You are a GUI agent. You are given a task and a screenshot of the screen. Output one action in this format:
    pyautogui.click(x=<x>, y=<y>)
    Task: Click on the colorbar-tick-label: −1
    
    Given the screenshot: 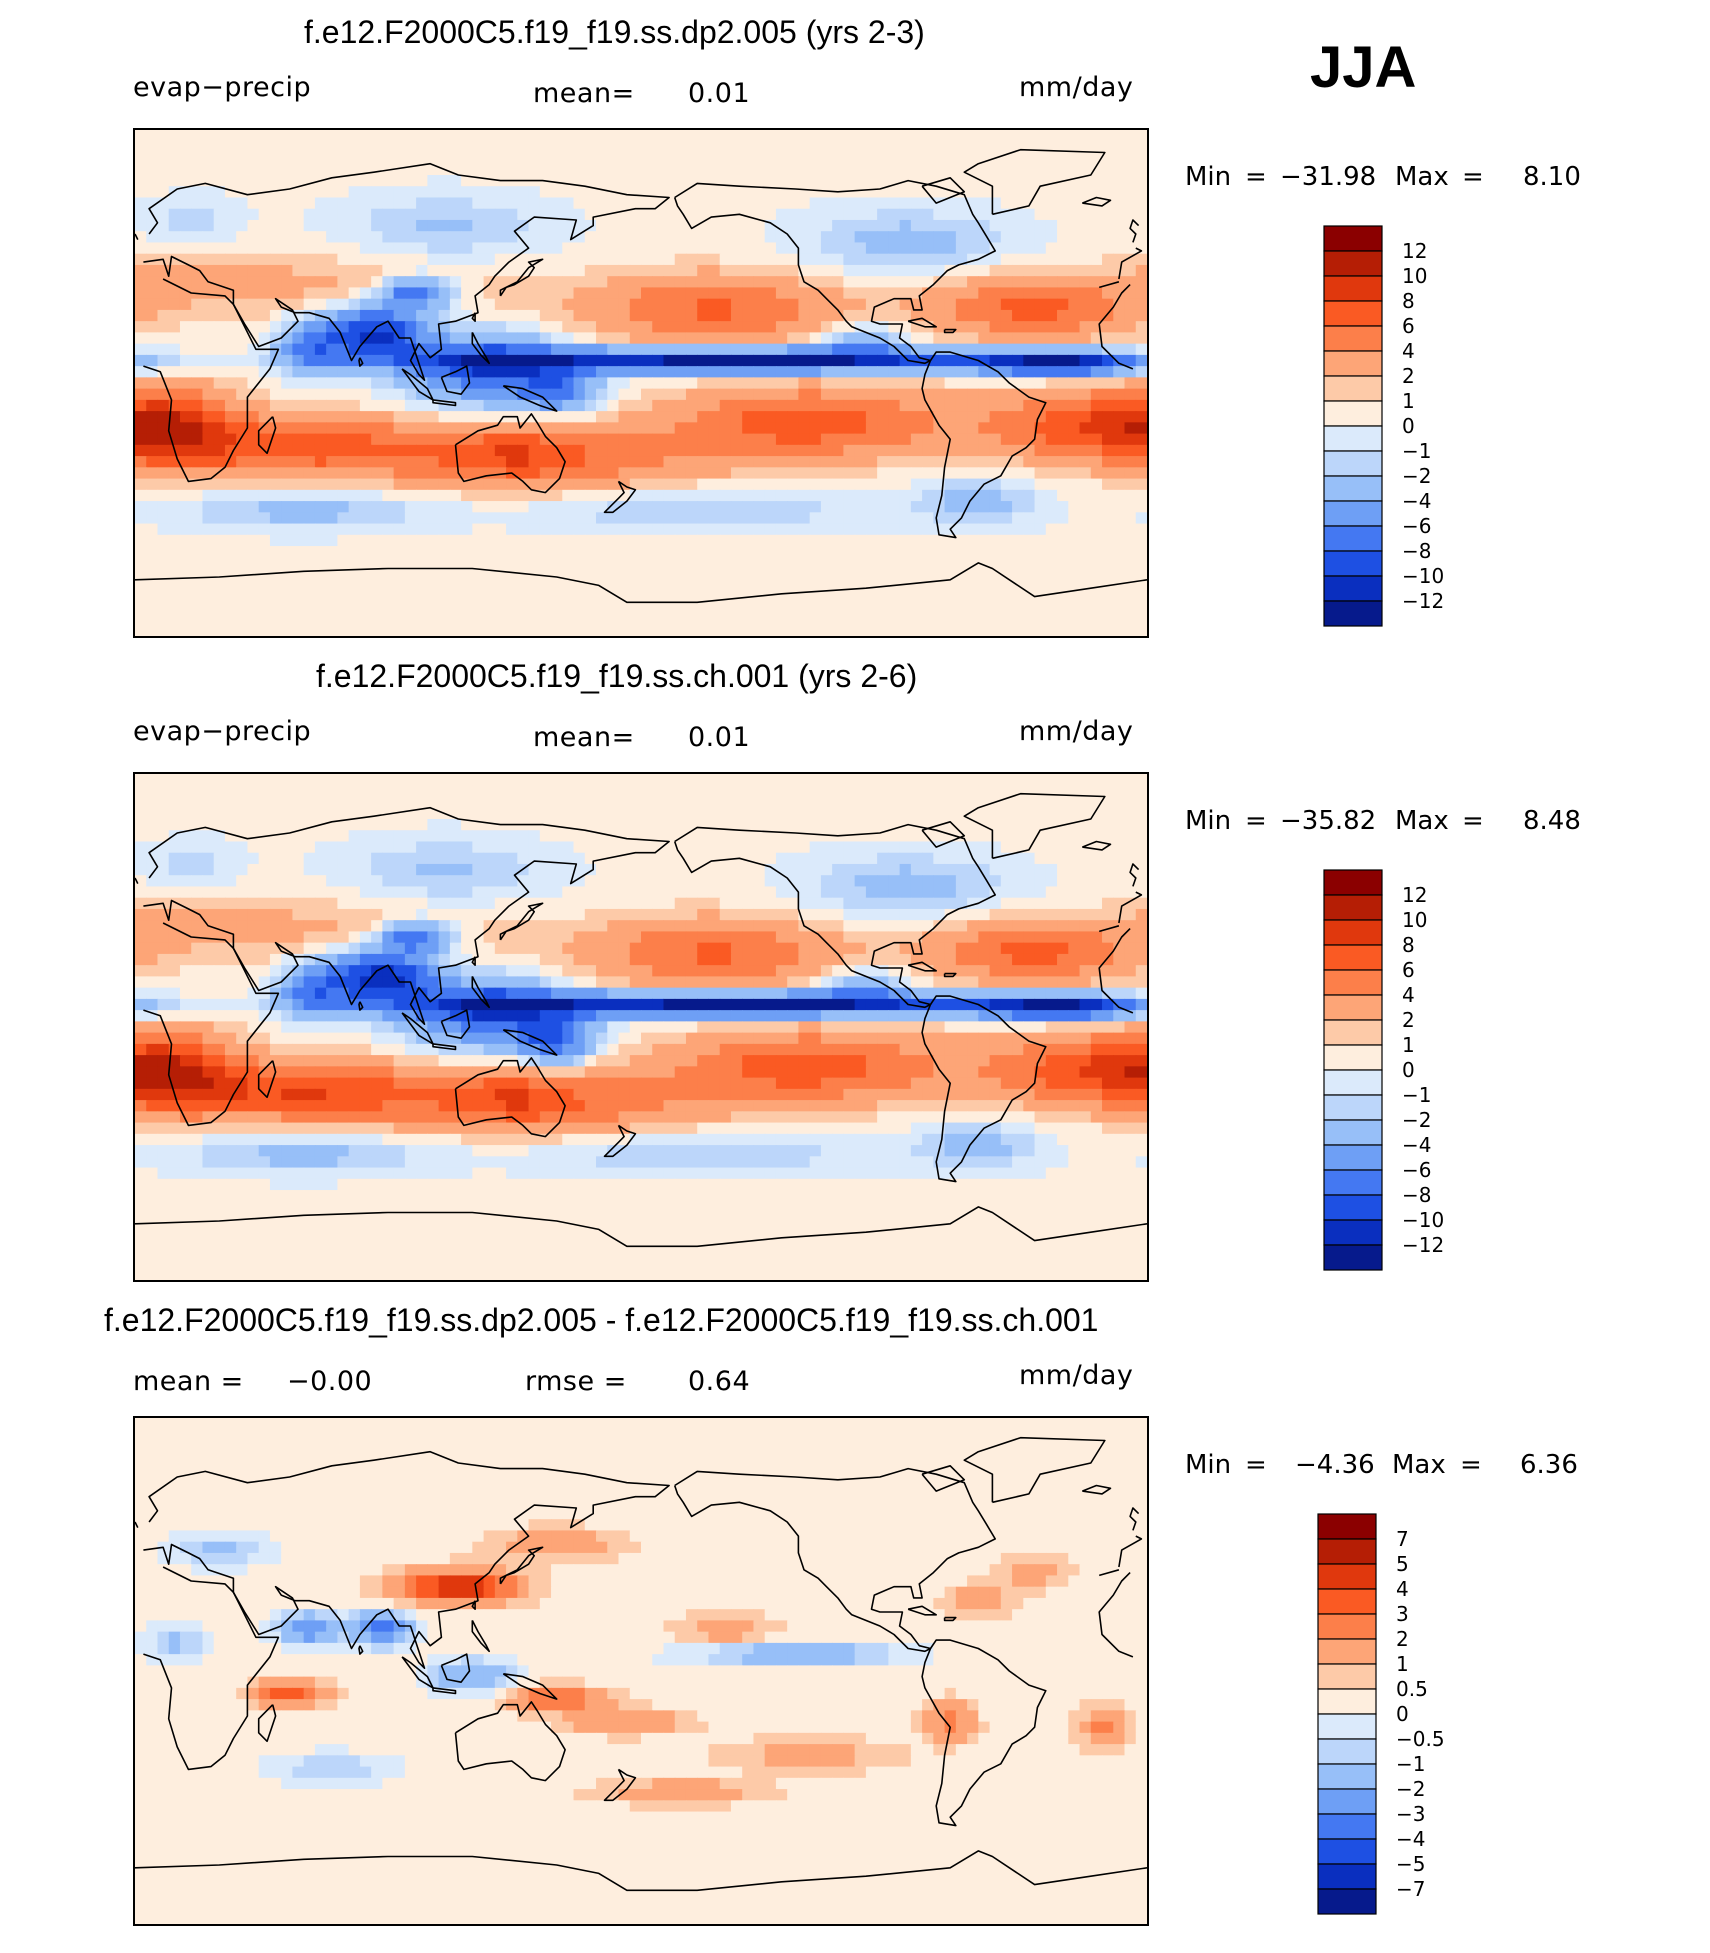 What is the action you would take?
    pyautogui.click(x=1416, y=451)
    